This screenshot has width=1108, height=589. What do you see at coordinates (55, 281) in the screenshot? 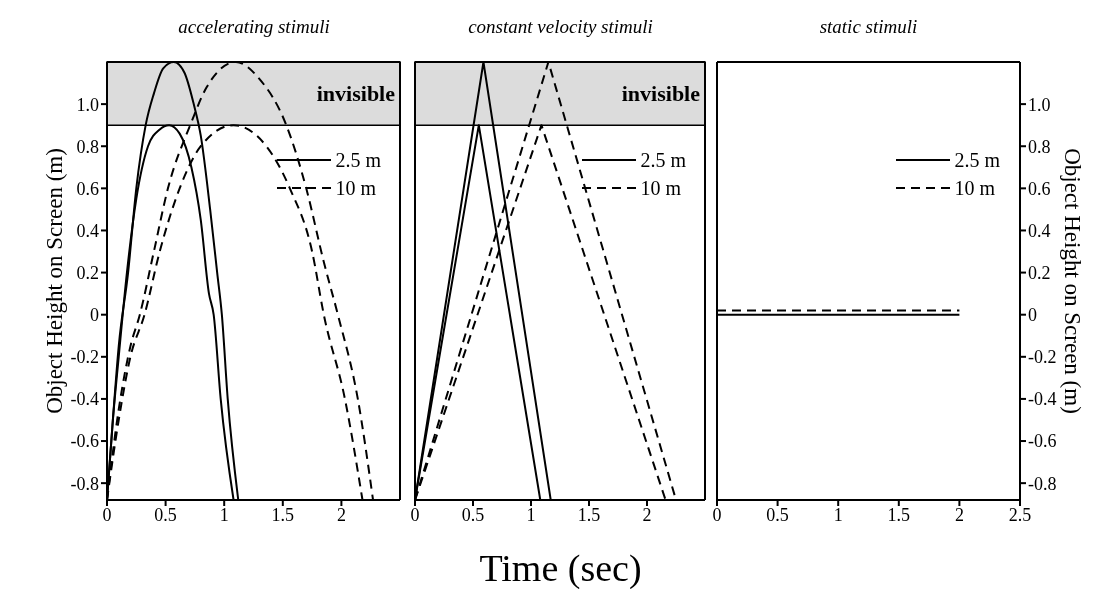
I see `y-axis-title: Object Height on Screen (m)` at bounding box center [55, 281].